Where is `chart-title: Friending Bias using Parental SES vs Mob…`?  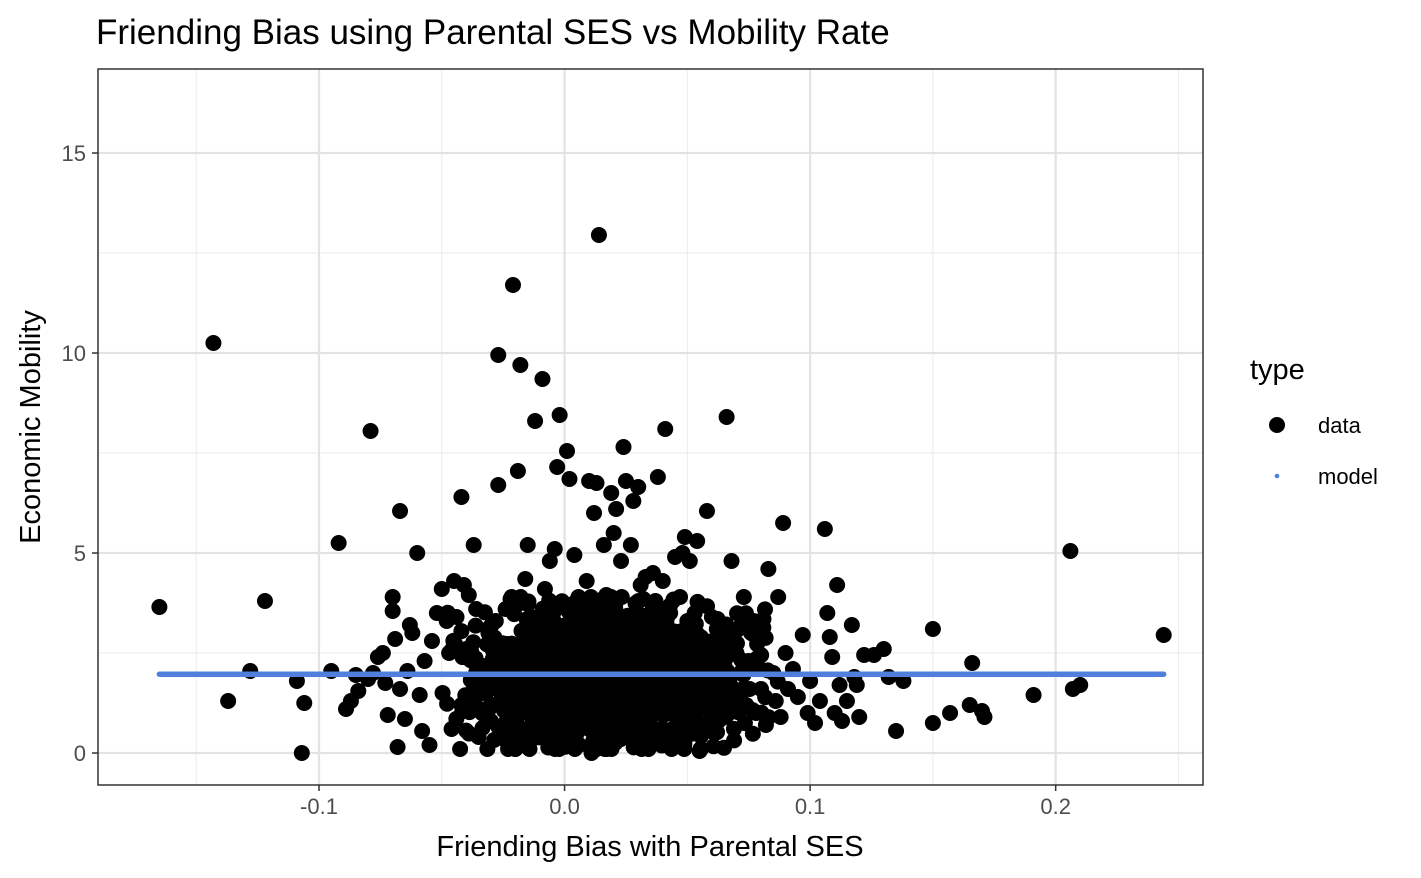
chart-title: Friending Bias using Parental SES vs Mob… is located at coordinates (493, 32).